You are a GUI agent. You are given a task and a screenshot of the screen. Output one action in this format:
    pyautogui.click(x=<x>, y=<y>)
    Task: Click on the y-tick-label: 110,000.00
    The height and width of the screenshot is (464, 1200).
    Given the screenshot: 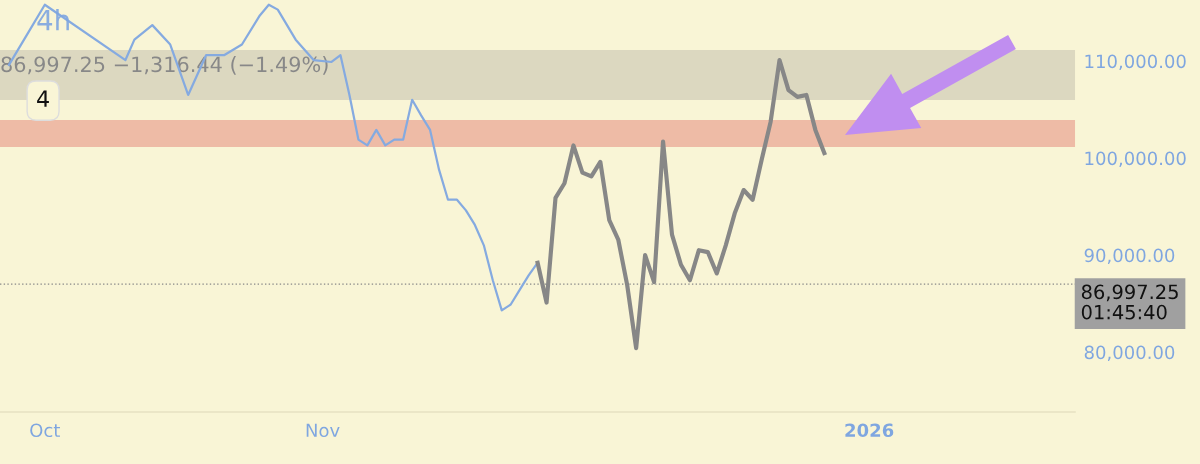 What is the action you would take?
    pyautogui.click(x=1135, y=62)
    